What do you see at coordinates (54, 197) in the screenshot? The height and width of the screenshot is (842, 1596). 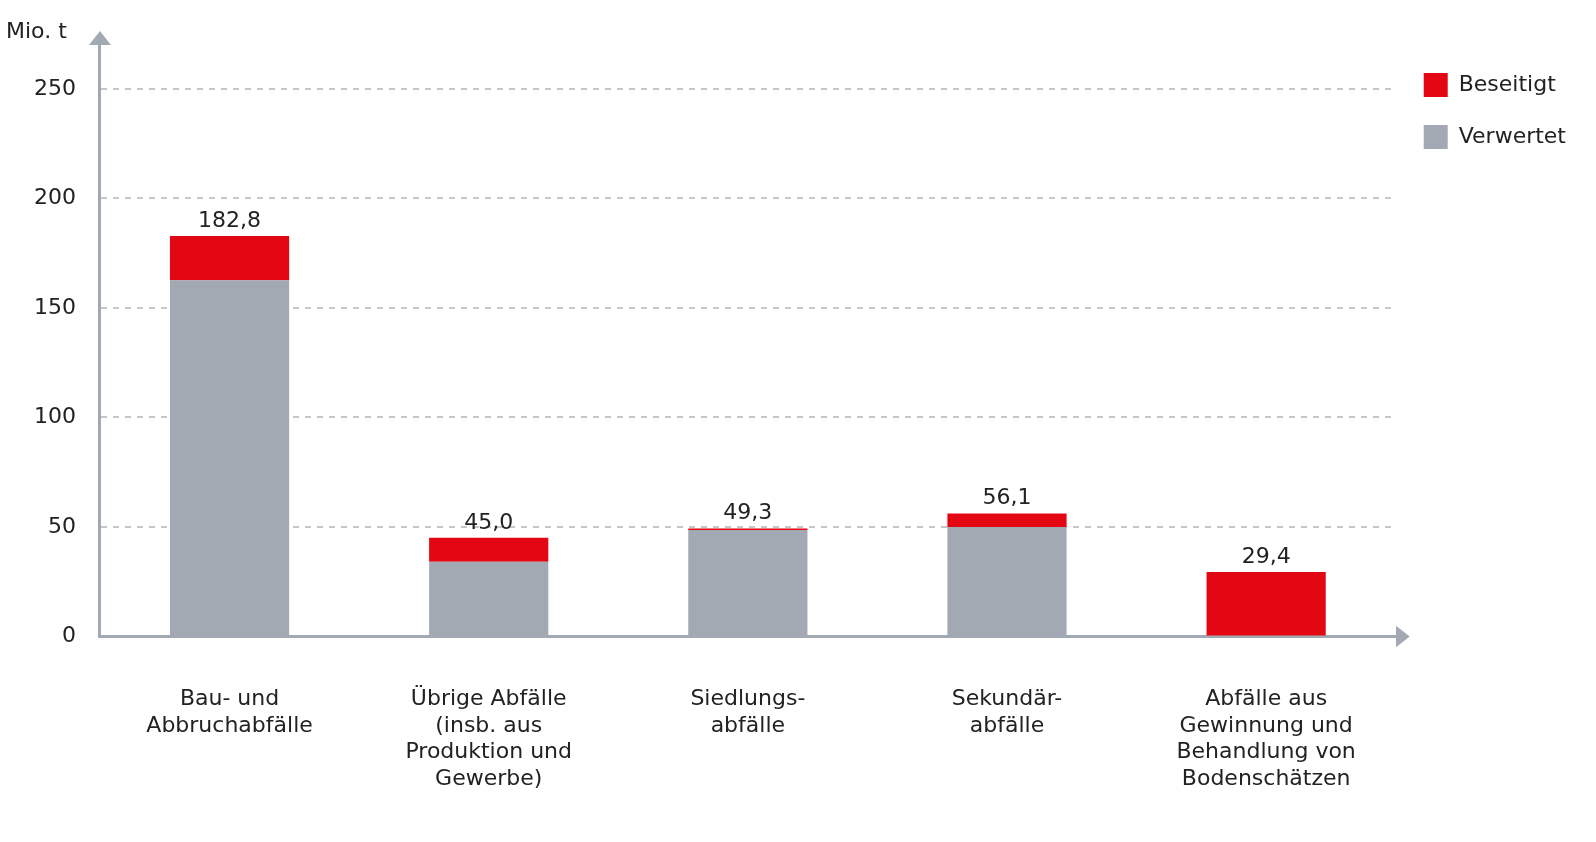 I see `y-tick-label: 200` at bounding box center [54, 197].